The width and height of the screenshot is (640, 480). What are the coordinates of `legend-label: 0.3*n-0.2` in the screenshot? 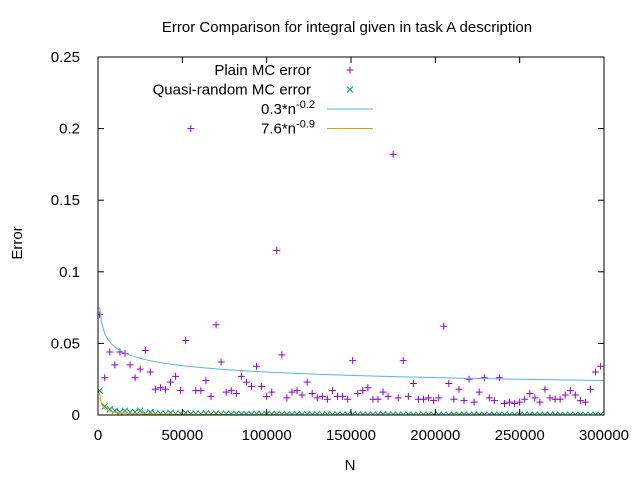 It's located at (288, 108).